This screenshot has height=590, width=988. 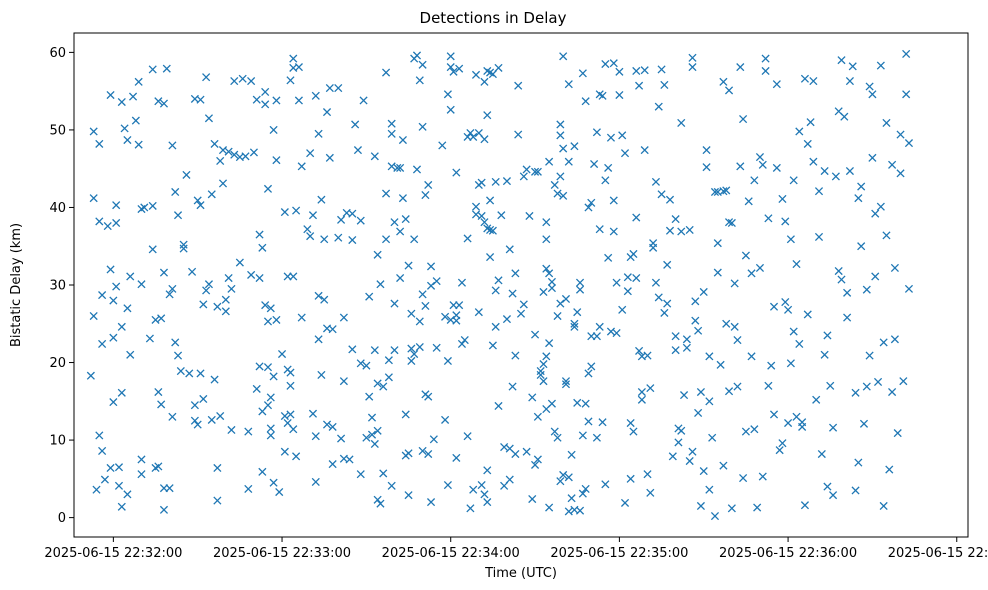 I want to click on x-tick-label: 2025-06-15 22:34:00, so click(x=451, y=553).